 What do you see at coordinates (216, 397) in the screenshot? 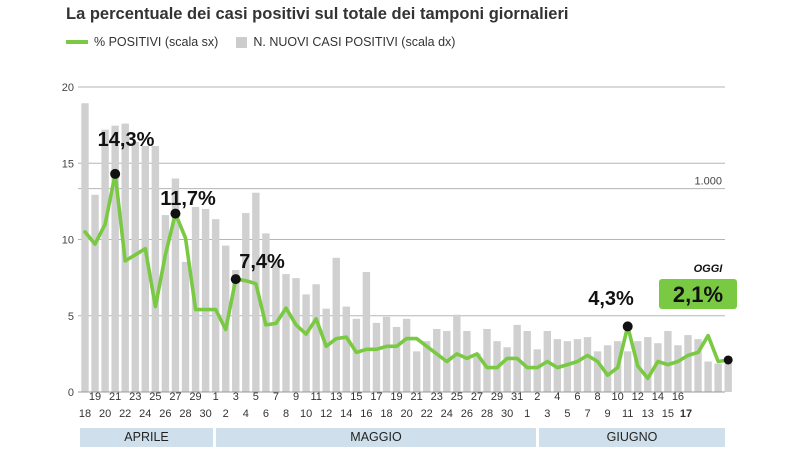
I see `x-tick-label-top: 1` at bounding box center [216, 397].